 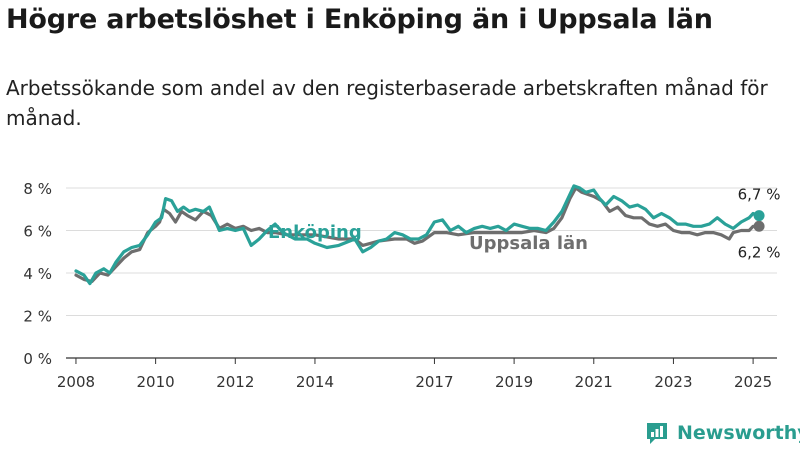 I want to click on end-value-label-uppsala-lan: 6,2 %, so click(x=759, y=252).